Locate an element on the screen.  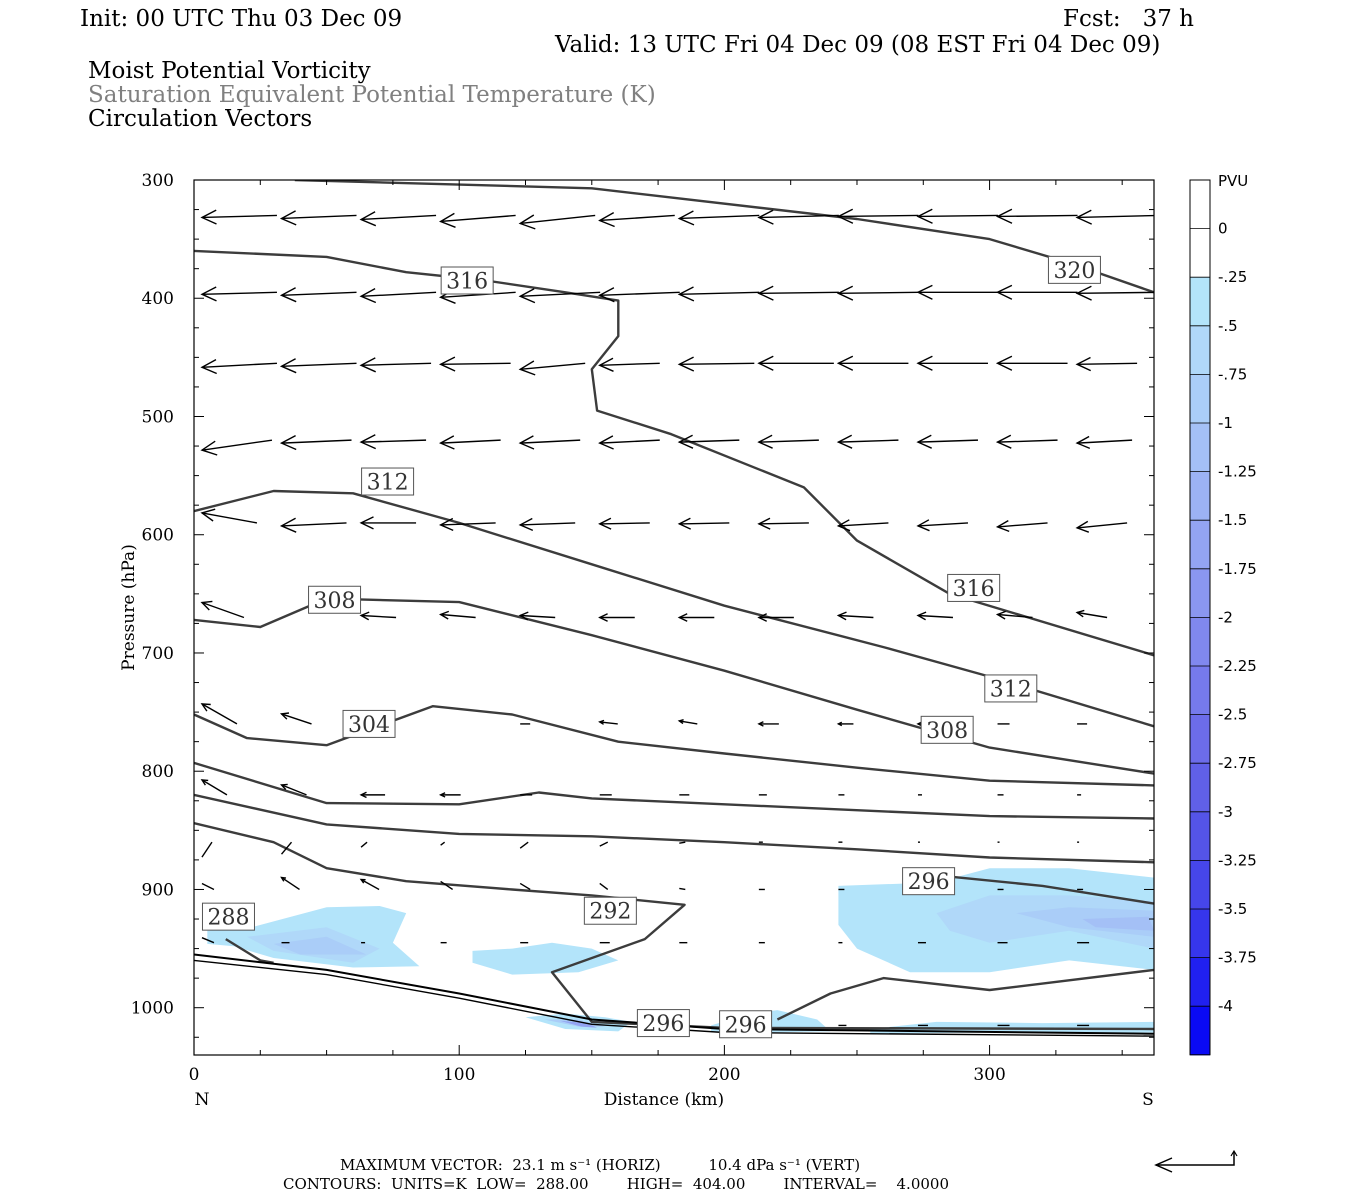
pv-shading is located at coordinates (680, 951).